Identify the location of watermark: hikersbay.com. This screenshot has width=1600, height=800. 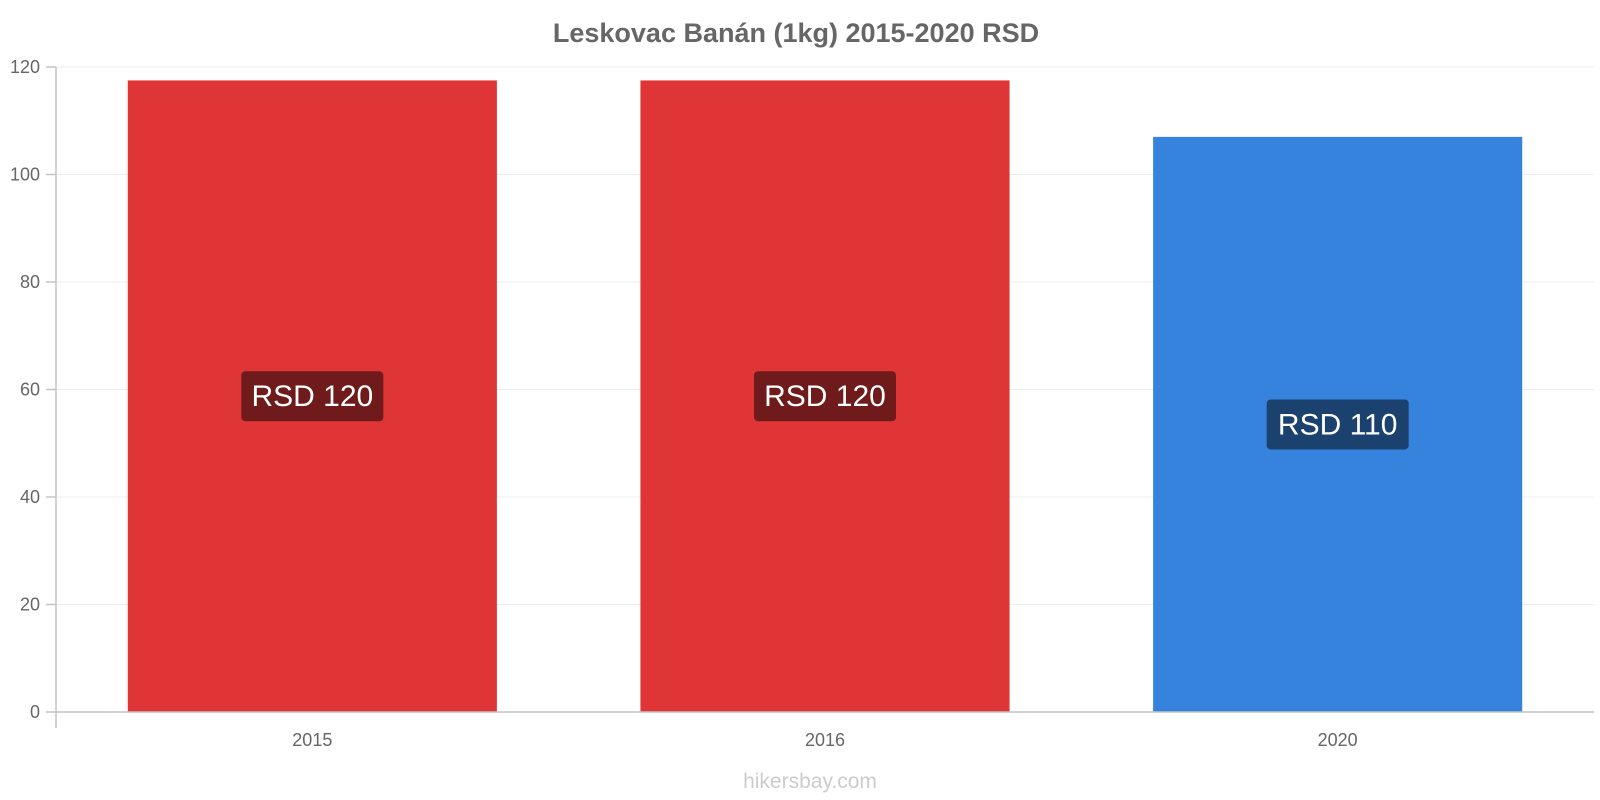
(810, 781).